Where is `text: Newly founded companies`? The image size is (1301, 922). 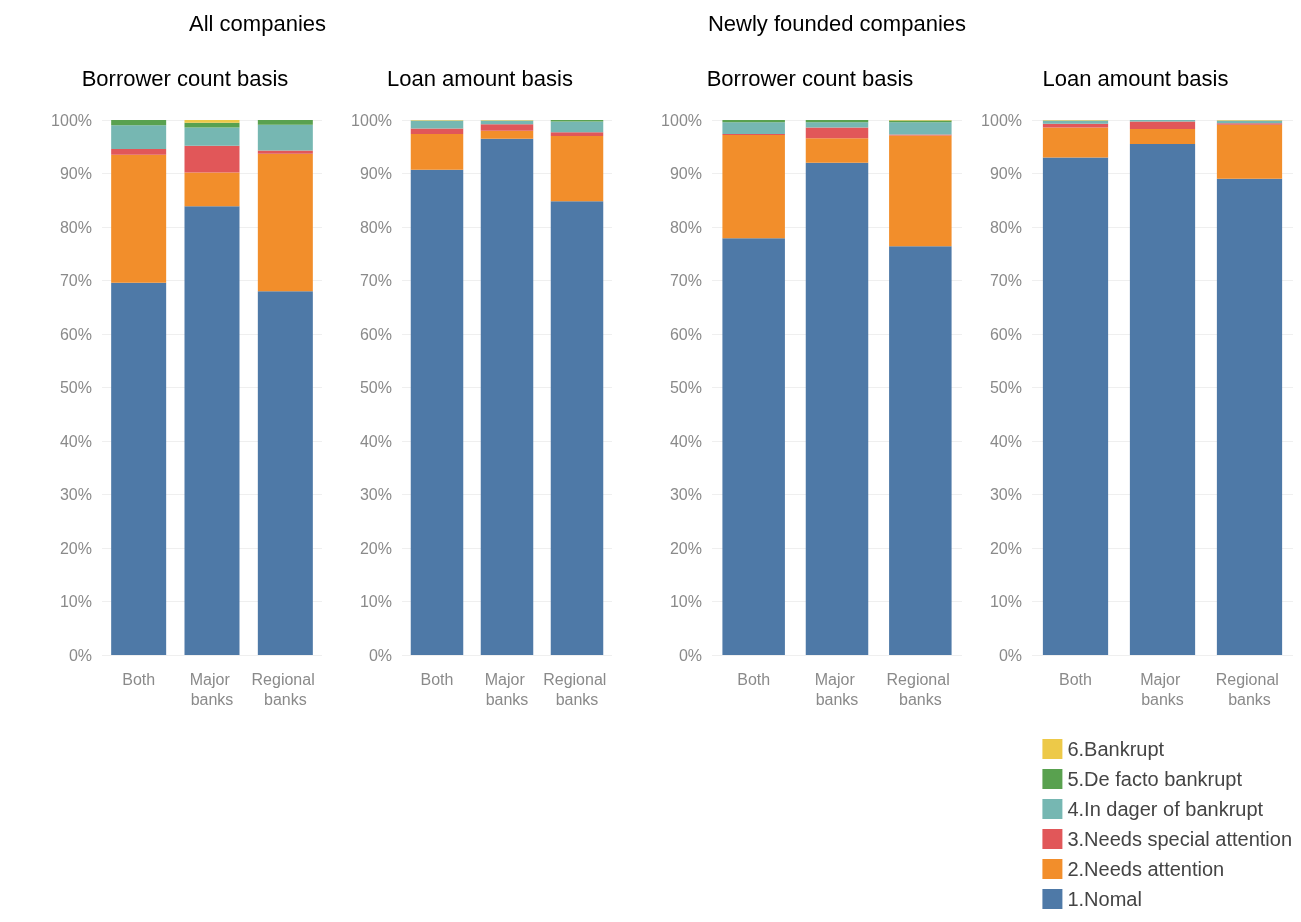
text: Newly founded companies is located at coordinates (837, 23).